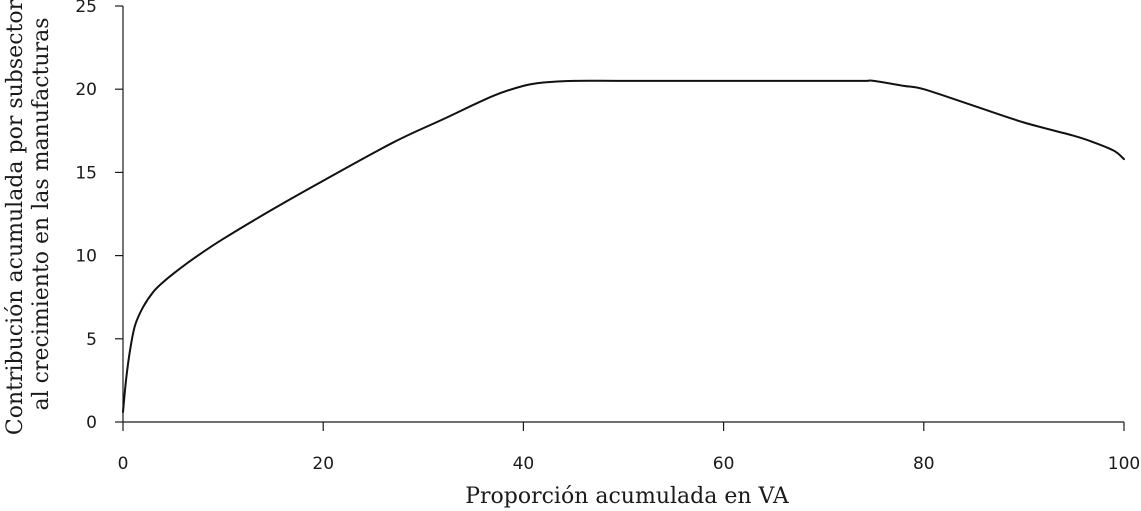  I want to click on y-axis-title-line-1: Contribución acumulada por subsector, so click(15, 217).